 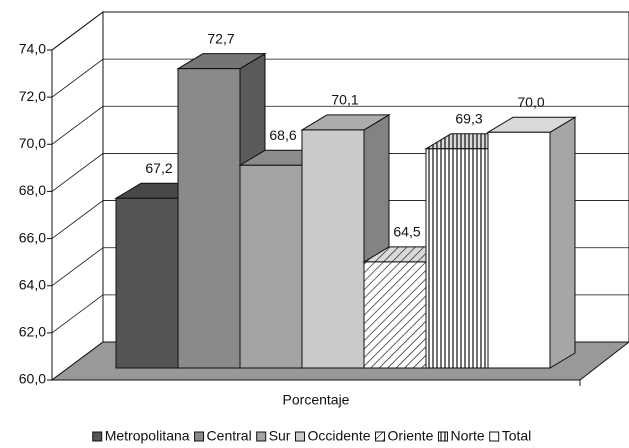 What do you see at coordinates (468, 118) in the screenshot?
I see `value-label: 69,3` at bounding box center [468, 118].